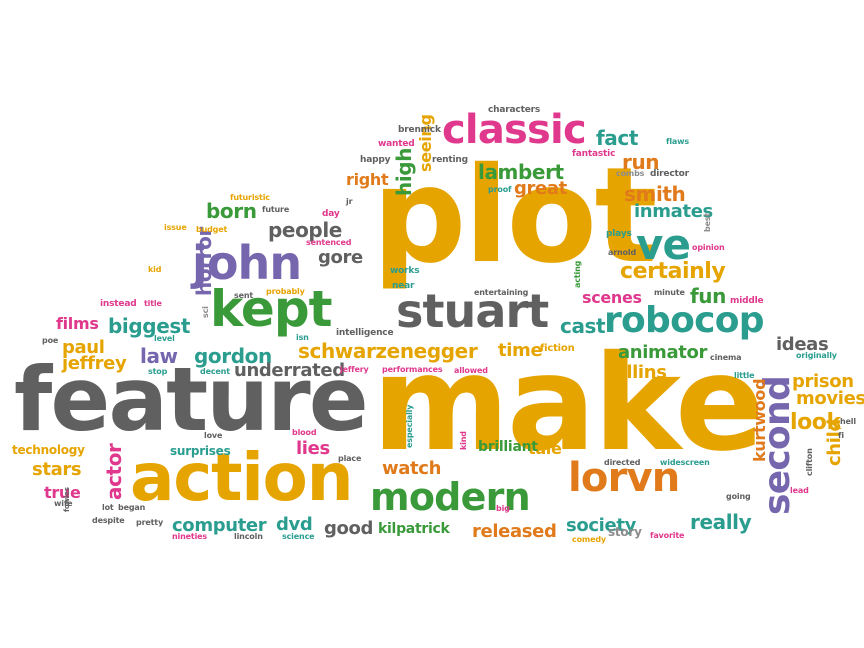  Describe the element at coordinates (247, 263) in the screenshot. I see `word-john: john` at that location.